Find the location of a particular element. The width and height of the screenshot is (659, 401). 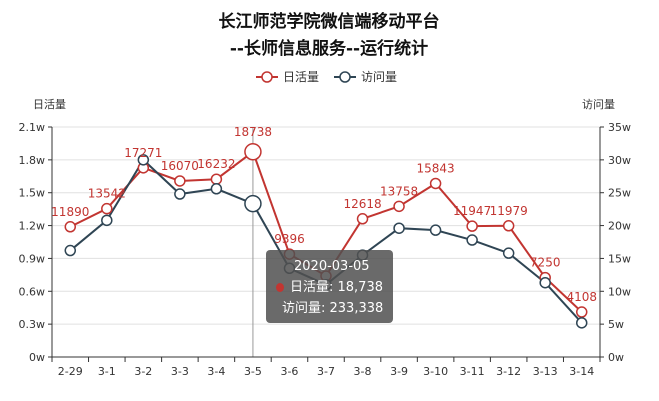

x-tick-label: 3-9 is located at coordinates (399, 371).